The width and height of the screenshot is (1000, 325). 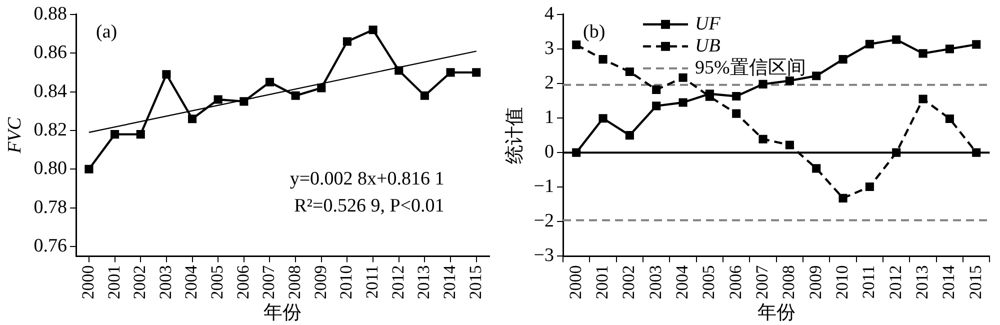 I want to click on y-axis-title: 统计值, so click(x=515, y=135).